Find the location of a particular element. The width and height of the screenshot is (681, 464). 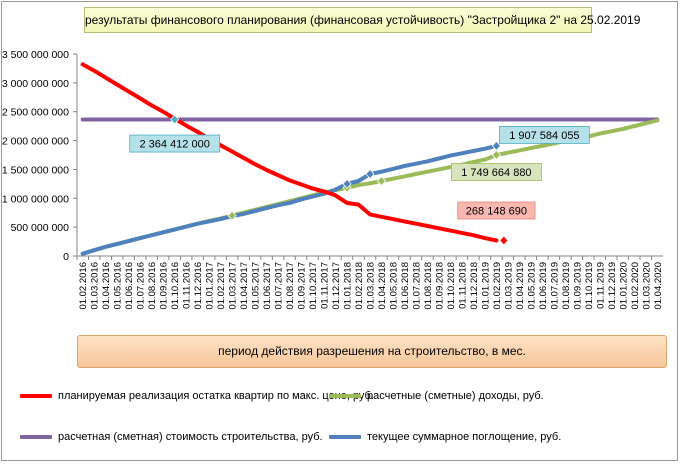

x-tick-label: 01.01.2019 is located at coordinates (485, 286).